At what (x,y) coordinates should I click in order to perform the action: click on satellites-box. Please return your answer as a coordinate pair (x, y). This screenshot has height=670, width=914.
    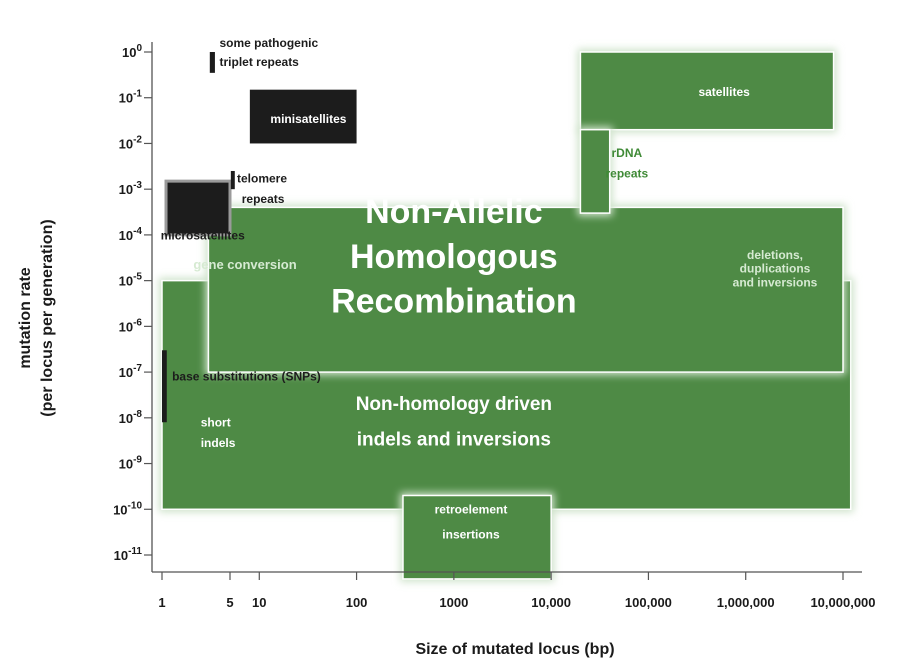
    Looking at the image, I should click on (707, 91).